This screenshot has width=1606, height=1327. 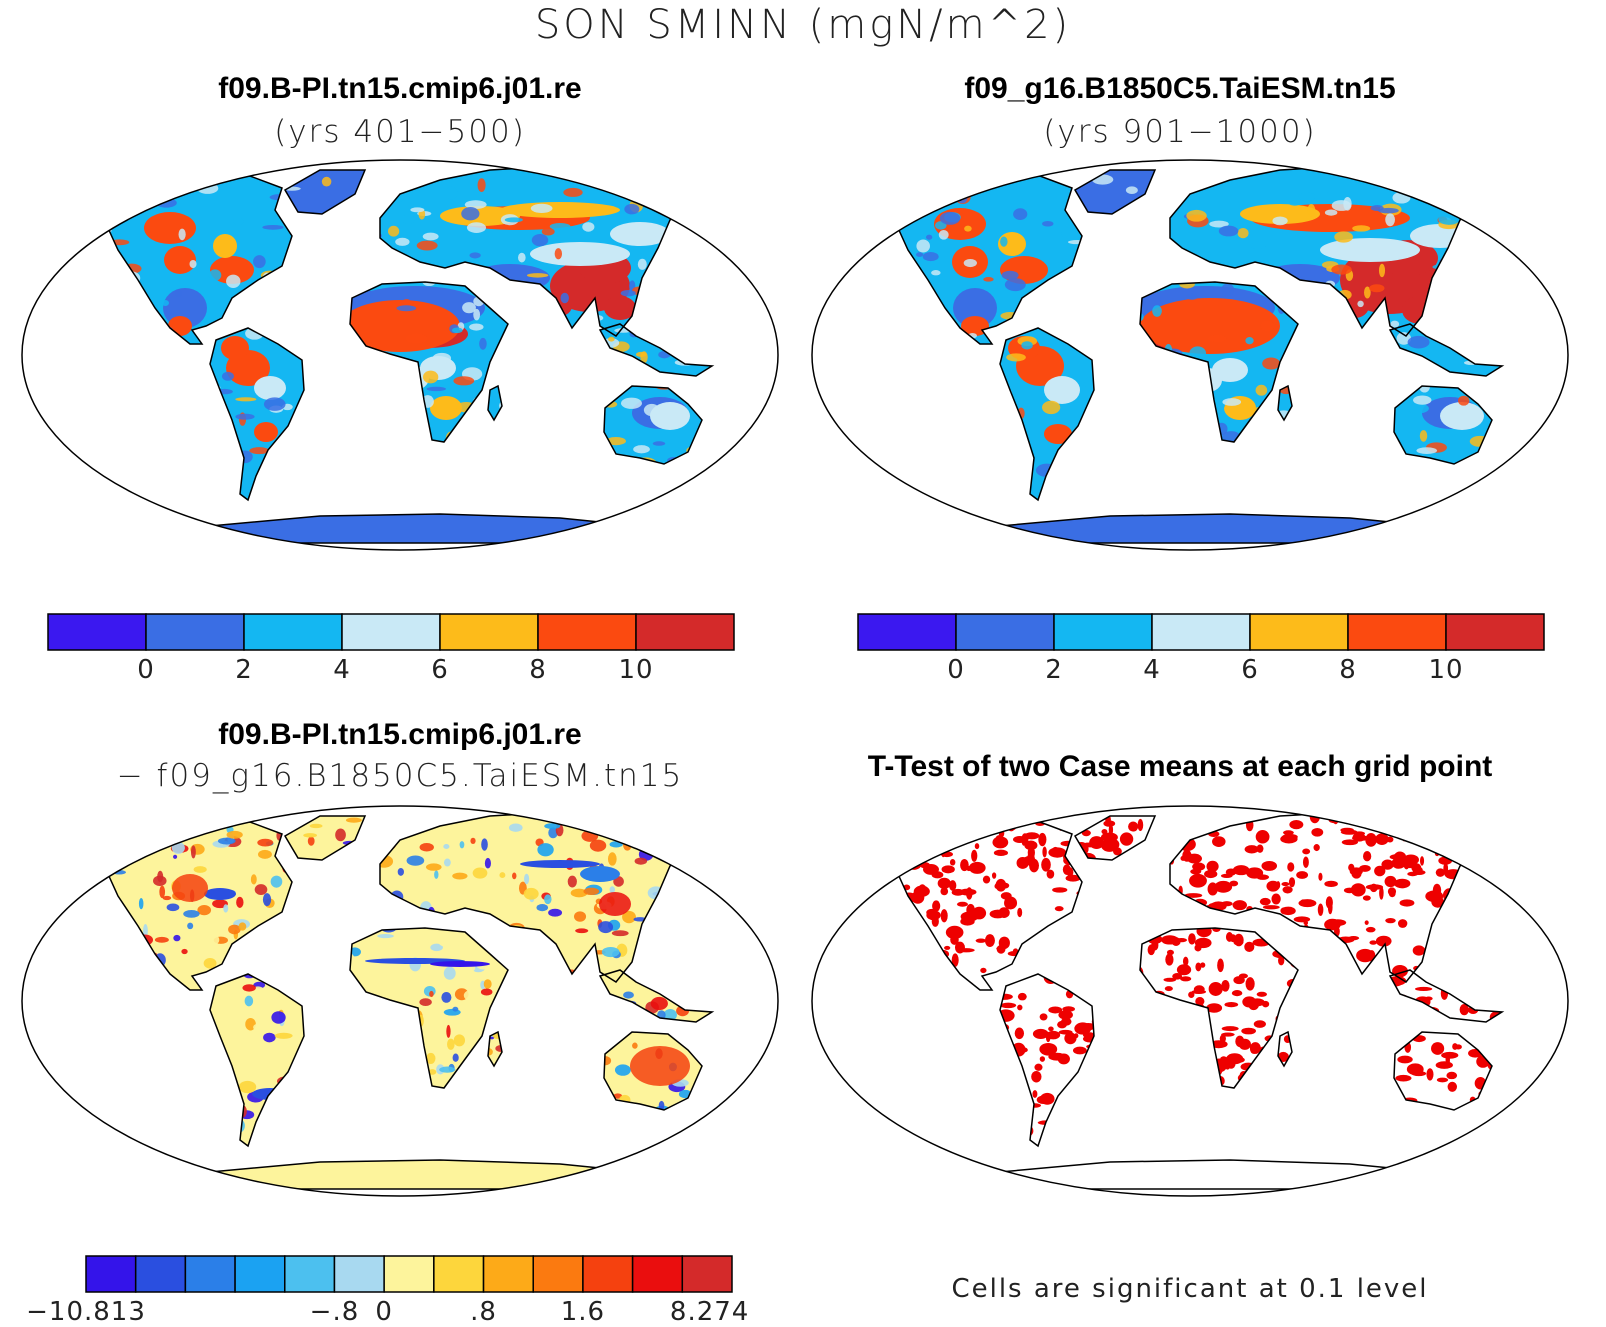 I want to click on panel-2-map, so click(x=1190, y=355).